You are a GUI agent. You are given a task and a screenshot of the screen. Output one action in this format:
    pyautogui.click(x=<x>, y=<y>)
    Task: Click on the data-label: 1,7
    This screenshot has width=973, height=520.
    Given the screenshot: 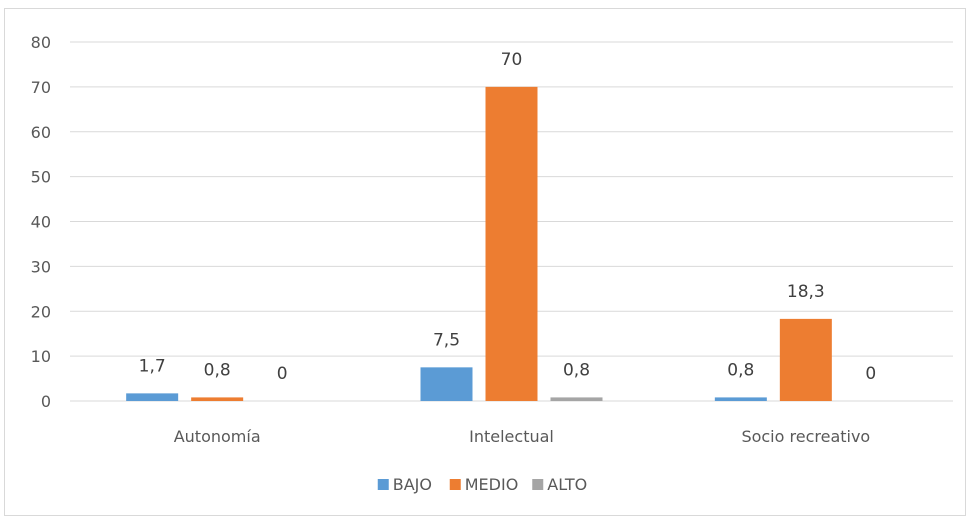 What is the action you would take?
    pyautogui.click(x=152, y=366)
    